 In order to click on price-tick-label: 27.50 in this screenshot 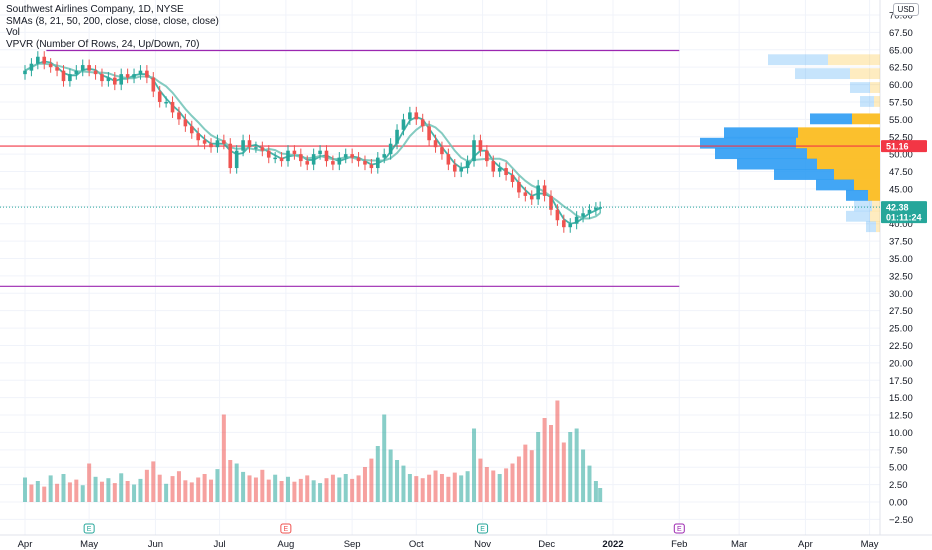, I will do `click(901, 311)`.